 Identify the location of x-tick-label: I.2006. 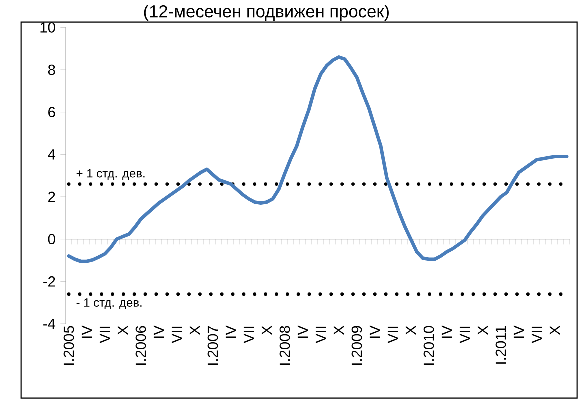
(141, 346).